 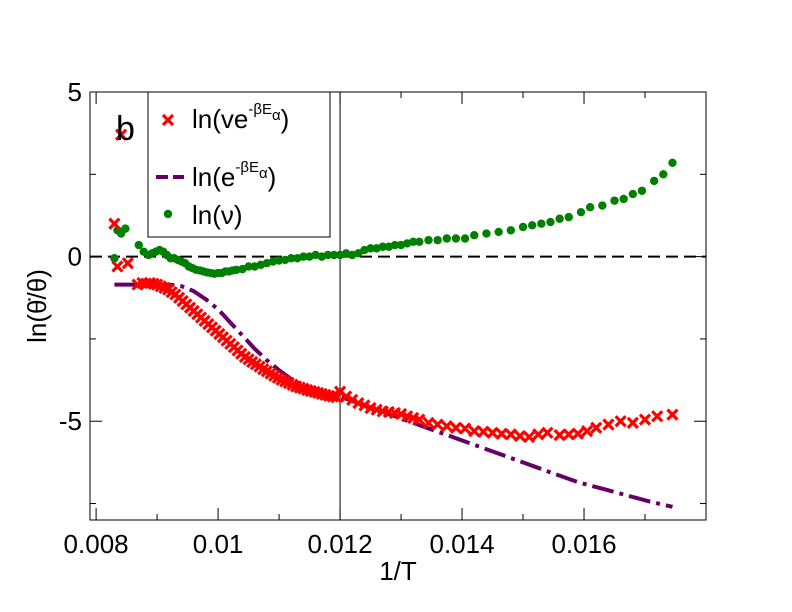 I want to click on y-tick-label: -5, so click(x=70, y=421).